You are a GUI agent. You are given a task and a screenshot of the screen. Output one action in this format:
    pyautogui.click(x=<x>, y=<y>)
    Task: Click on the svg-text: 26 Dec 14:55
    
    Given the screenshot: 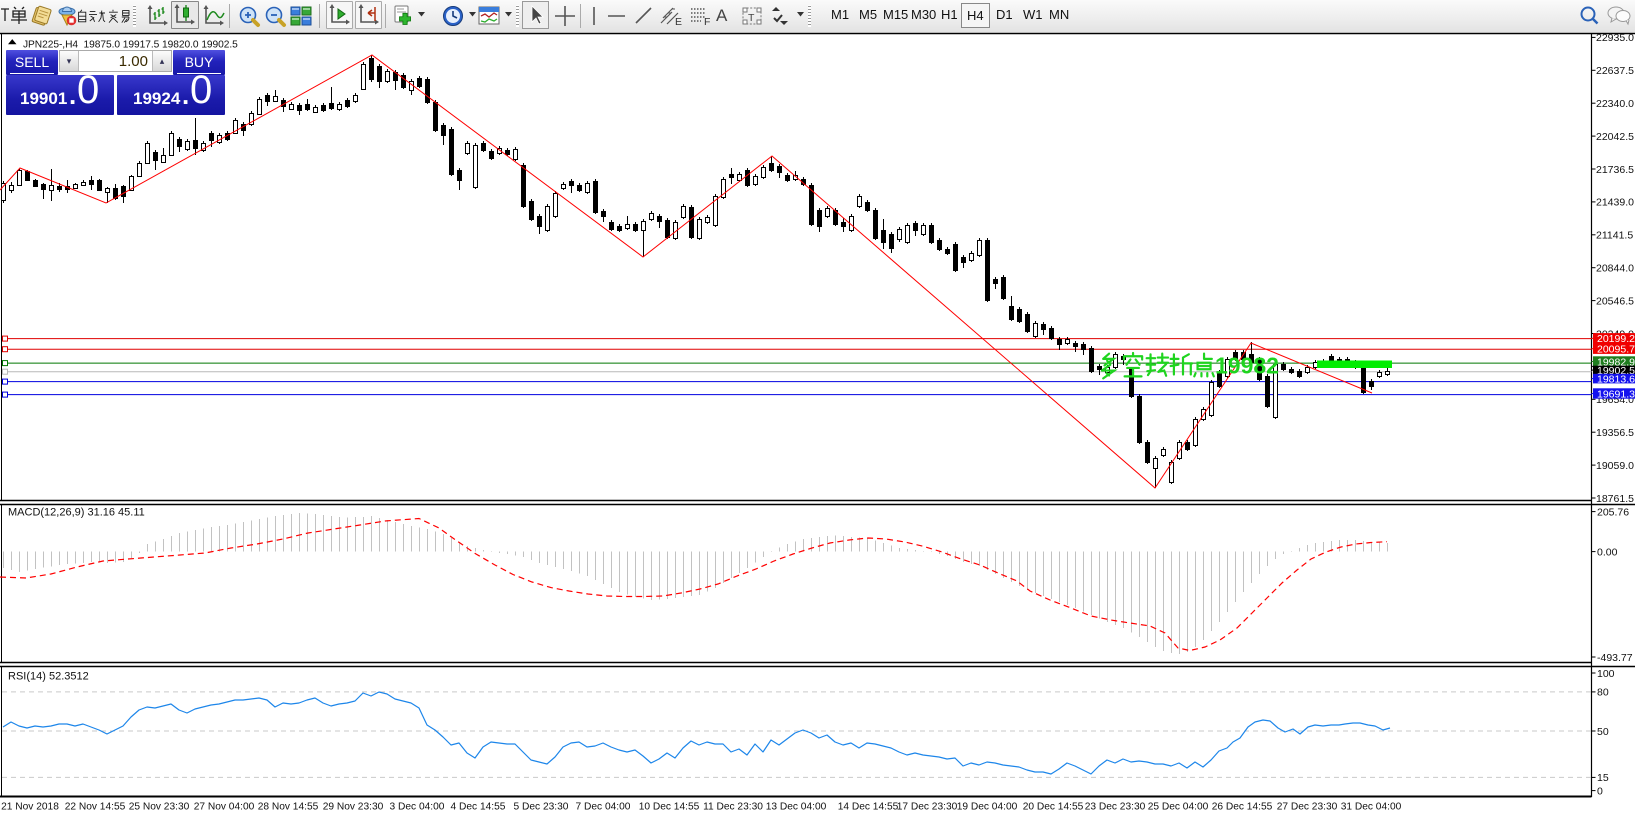 What is the action you would take?
    pyautogui.click(x=1242, y=807)
    